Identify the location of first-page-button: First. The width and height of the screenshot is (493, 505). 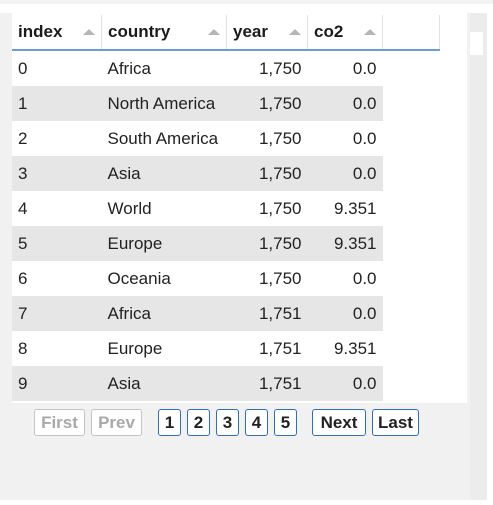
(59, 422).